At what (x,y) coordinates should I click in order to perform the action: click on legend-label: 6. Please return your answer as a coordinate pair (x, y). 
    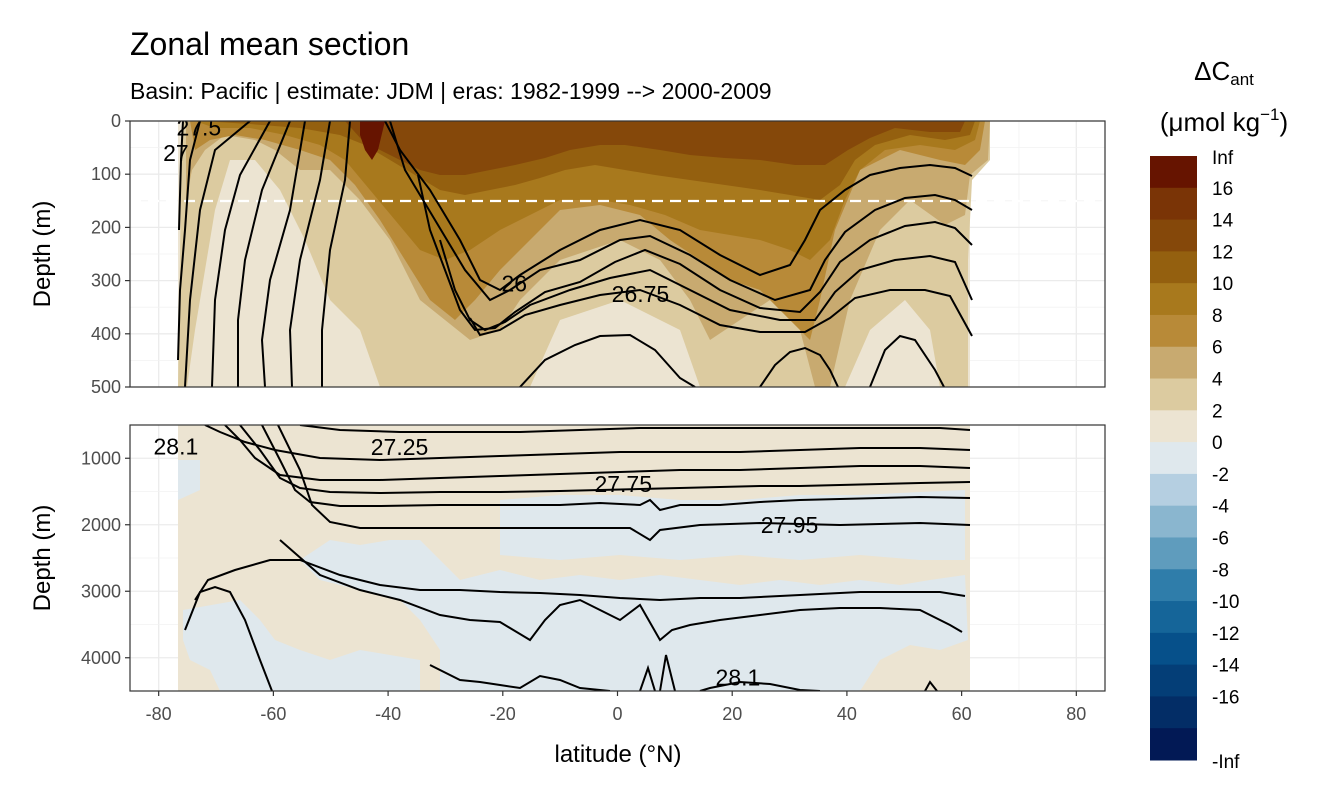
    Looking at the image, I should click on (1217, 348).